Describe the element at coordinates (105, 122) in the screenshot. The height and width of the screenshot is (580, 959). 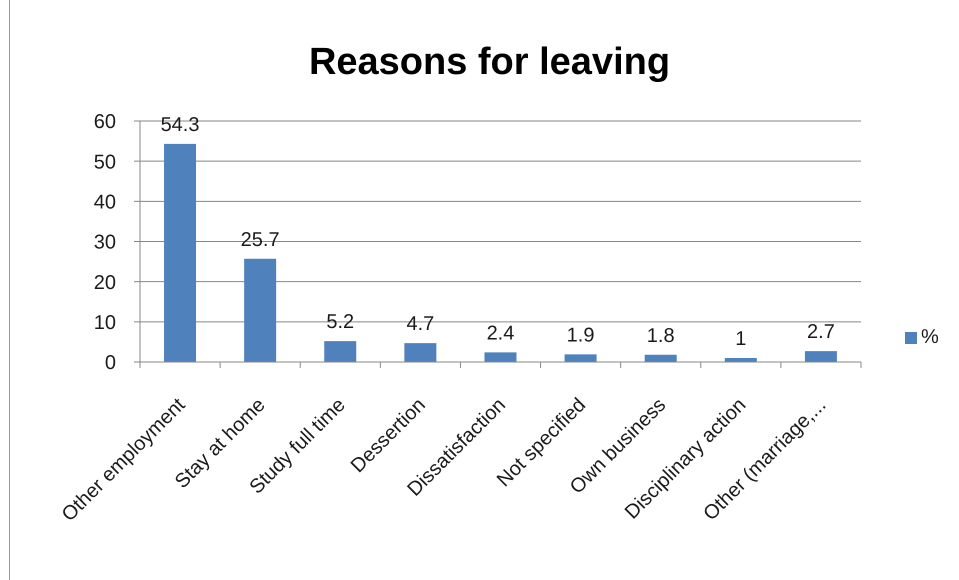
I see `y-tick-label: 60` at that location.